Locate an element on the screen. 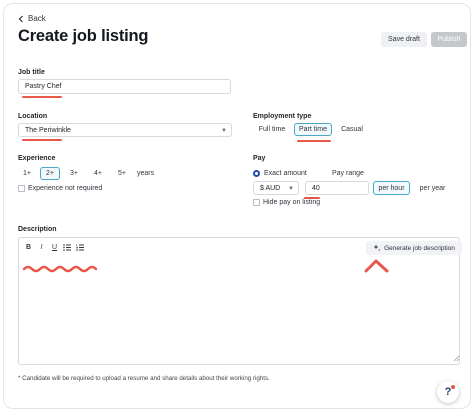  pay-label: Pay is located at coordinates (259, 158).